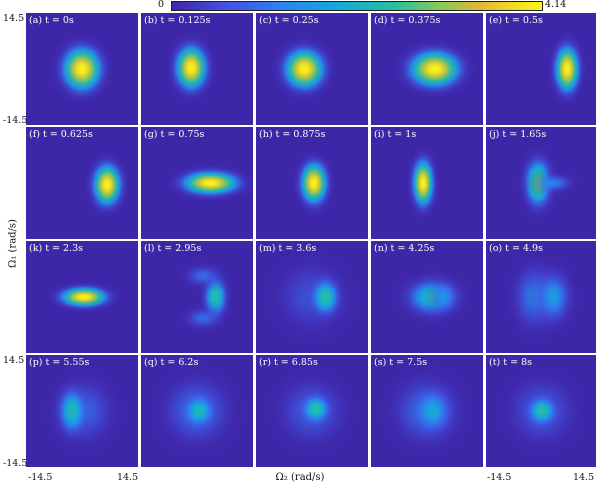  What do you see at coordinates (171, 362) in the screenshot?
I see `panel-label: (q) t = 6.2s` at bounding box center [171, 362].